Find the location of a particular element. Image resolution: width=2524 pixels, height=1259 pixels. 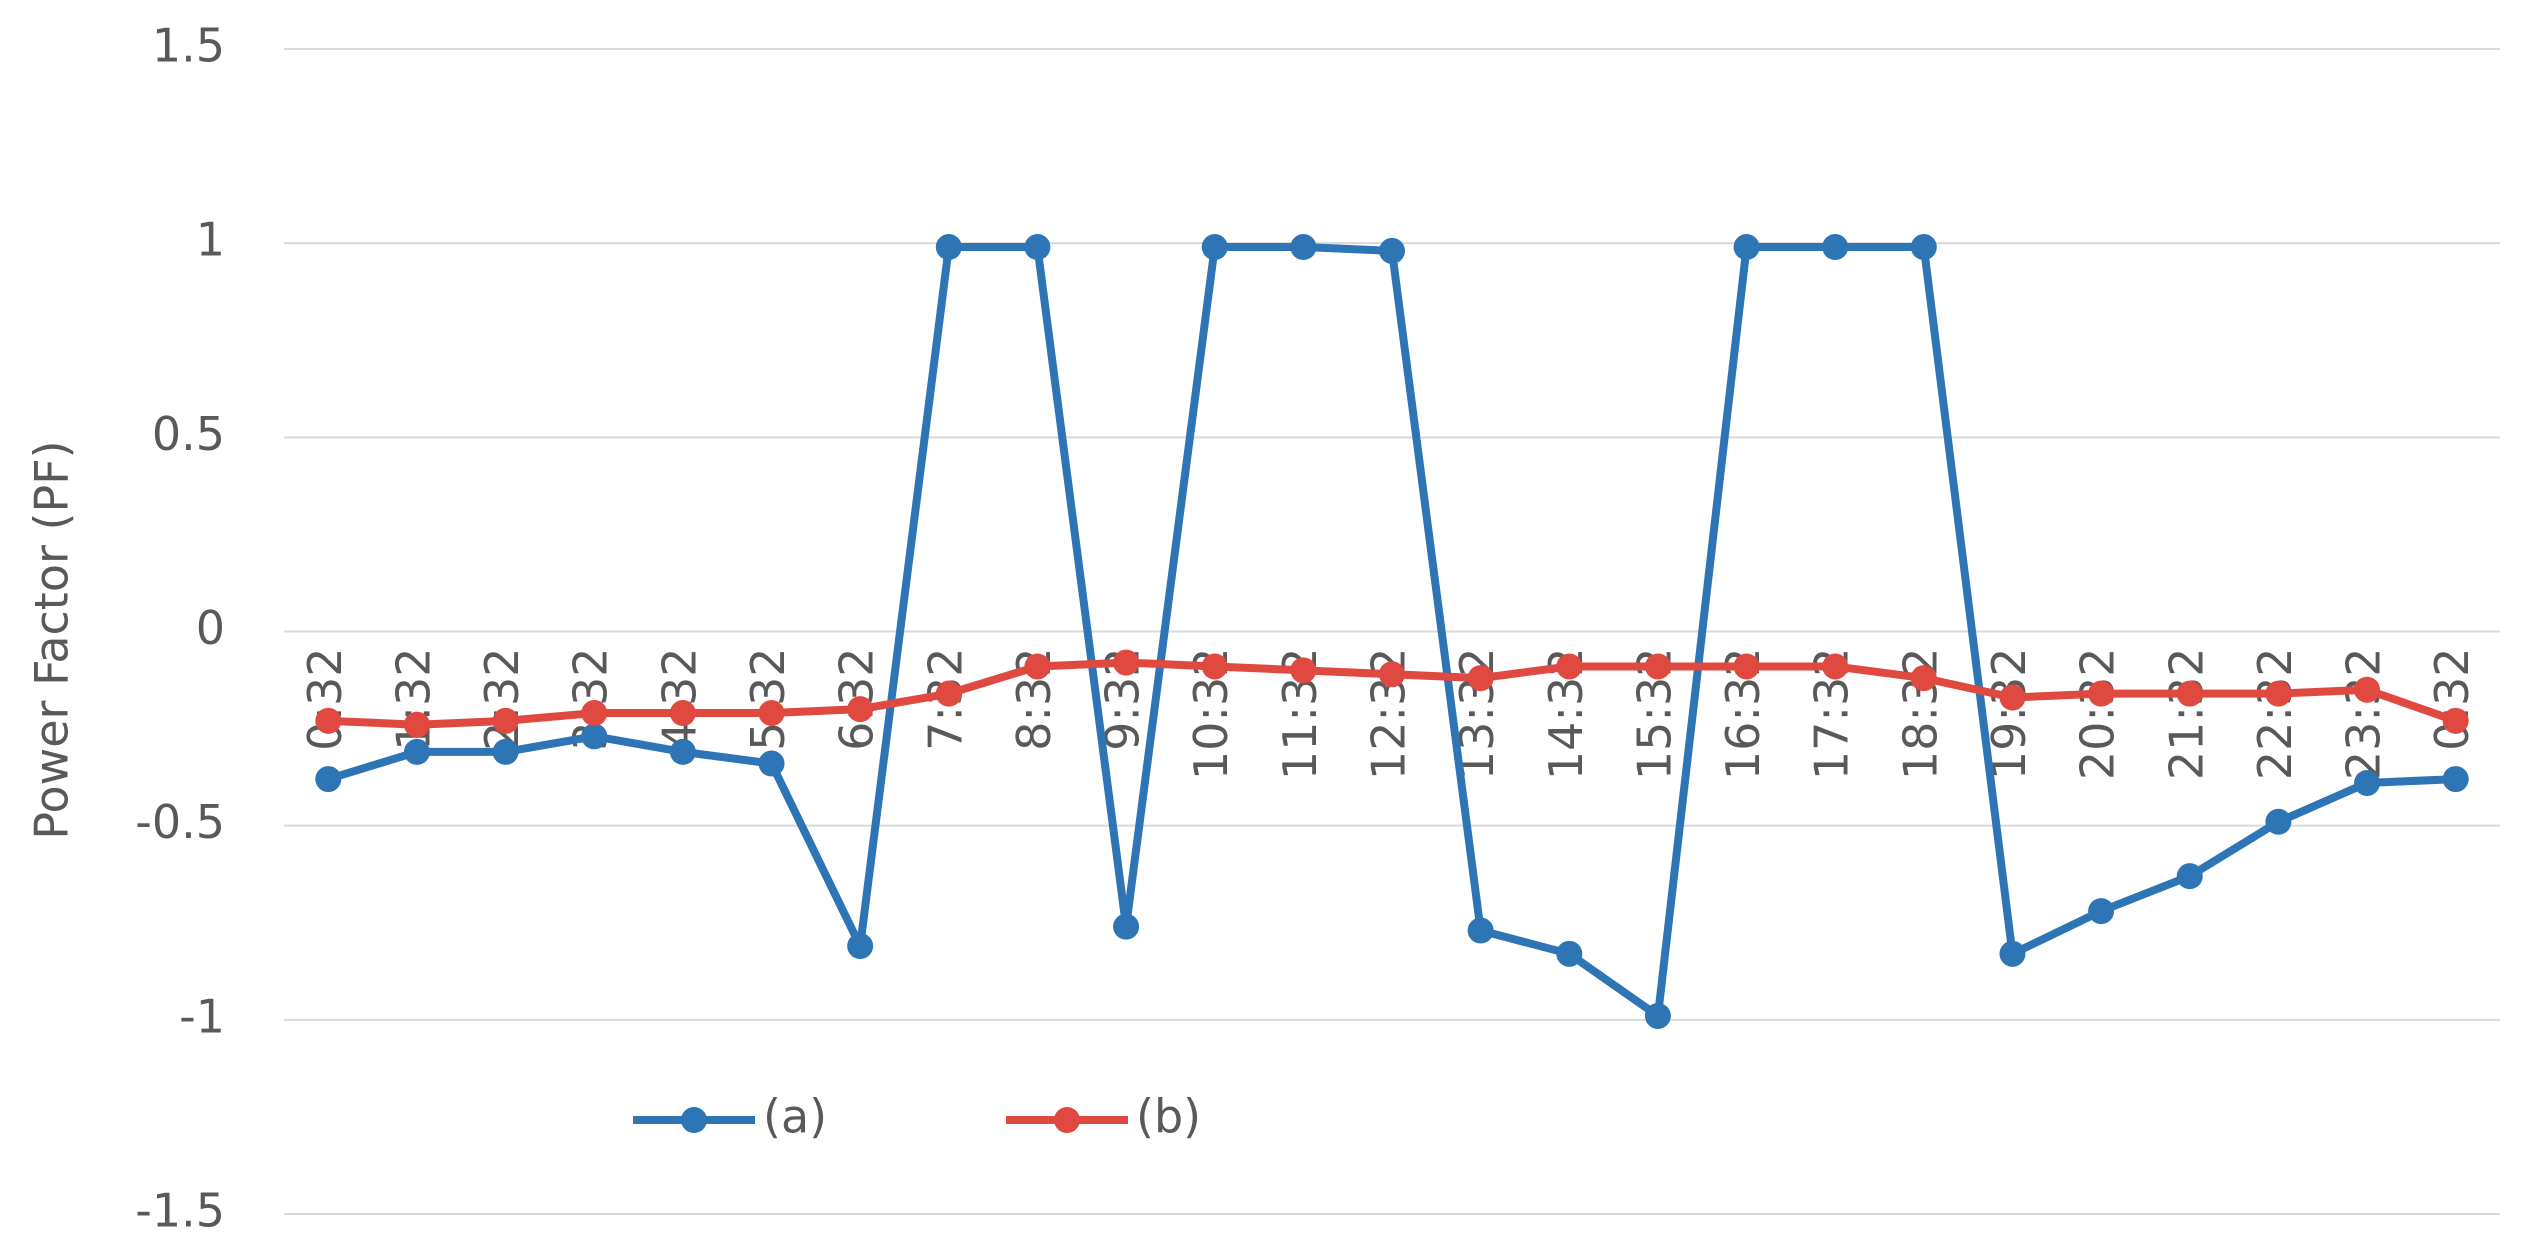

x-tick-label: 23:32 is located at coordinates (2364, 714).